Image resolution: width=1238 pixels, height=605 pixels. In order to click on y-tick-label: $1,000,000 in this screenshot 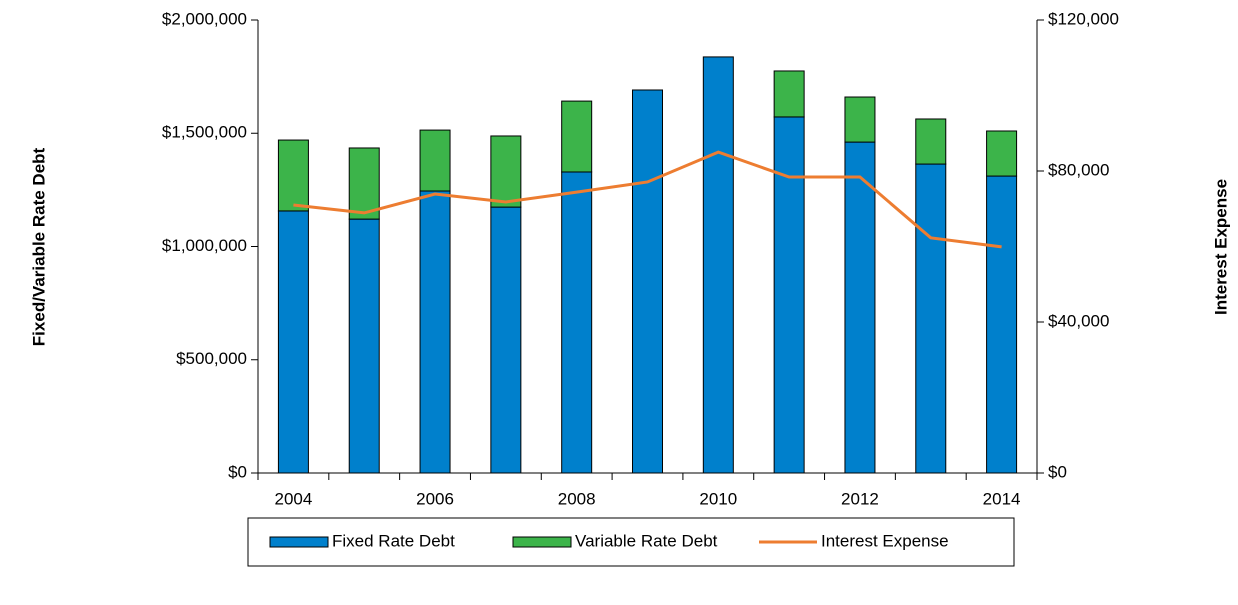, I will do `click(204, 245)`.